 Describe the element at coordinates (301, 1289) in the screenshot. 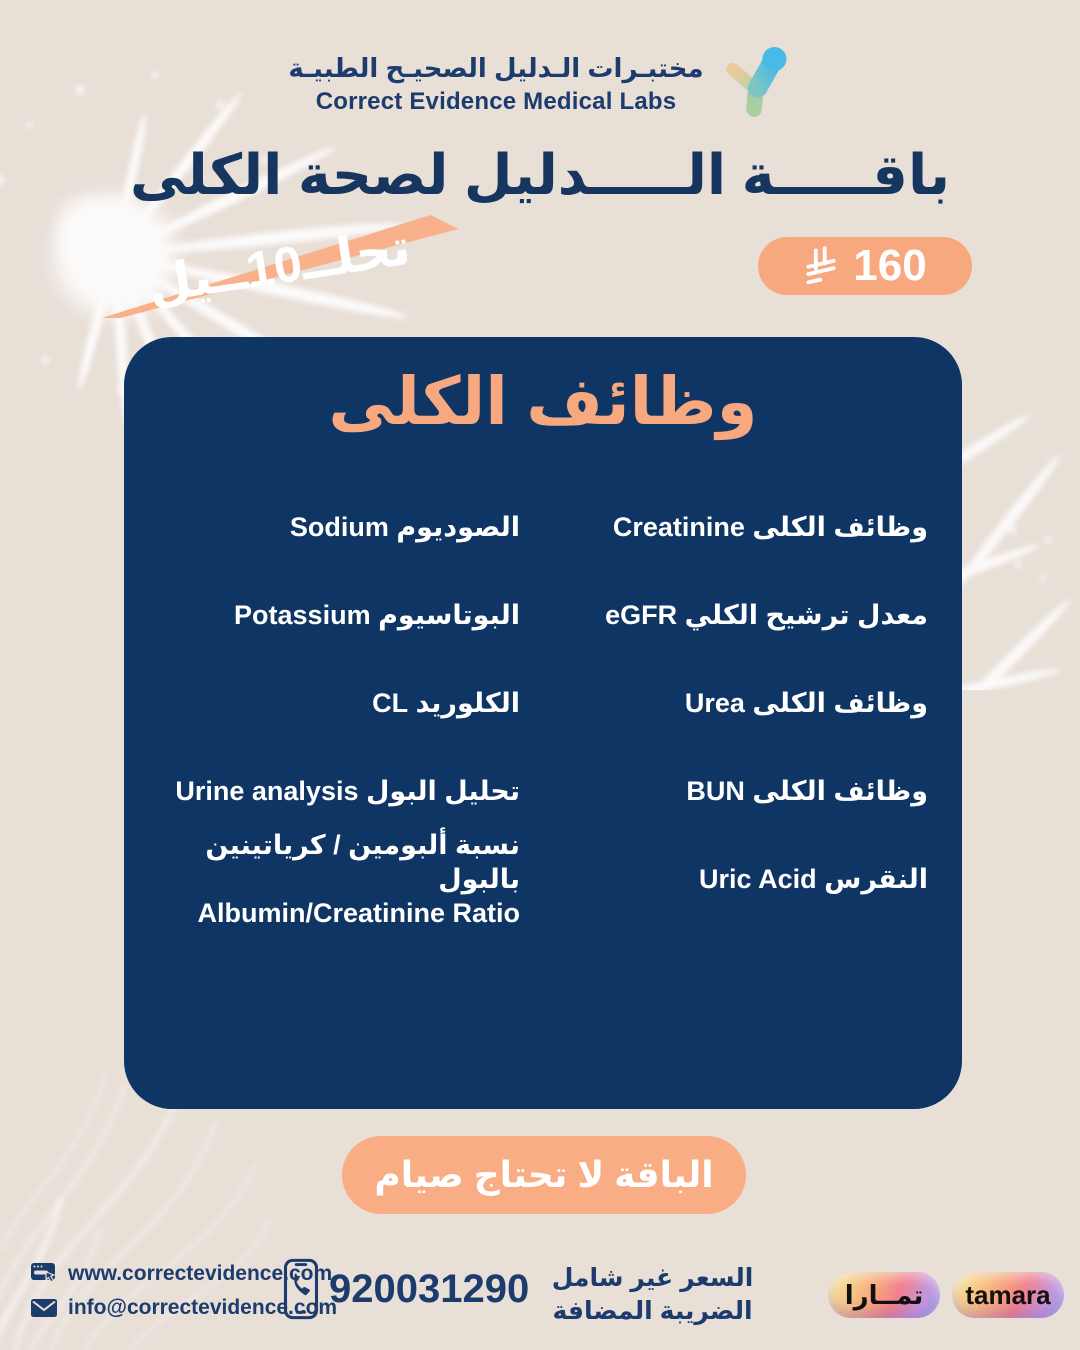

I see `phone-icon` at that location.